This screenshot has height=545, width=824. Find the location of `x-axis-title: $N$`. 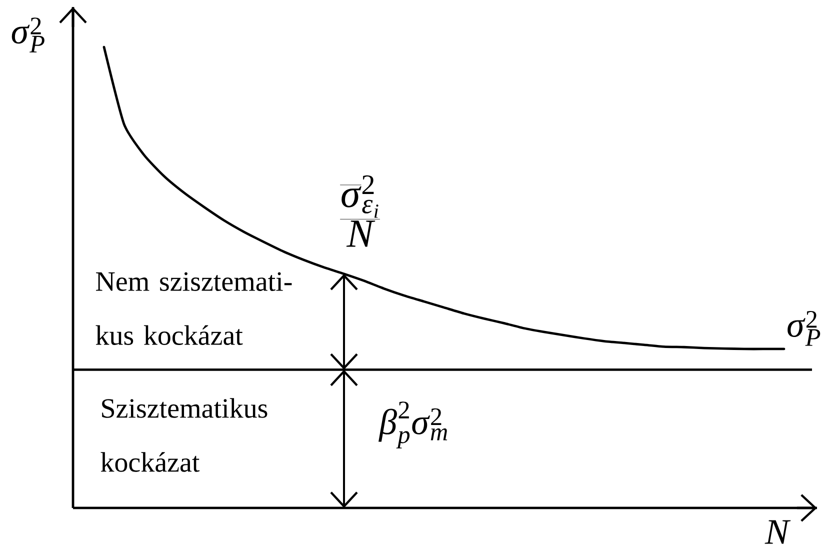

x-axis-title: $N$ is located at coordinates (777, 532).